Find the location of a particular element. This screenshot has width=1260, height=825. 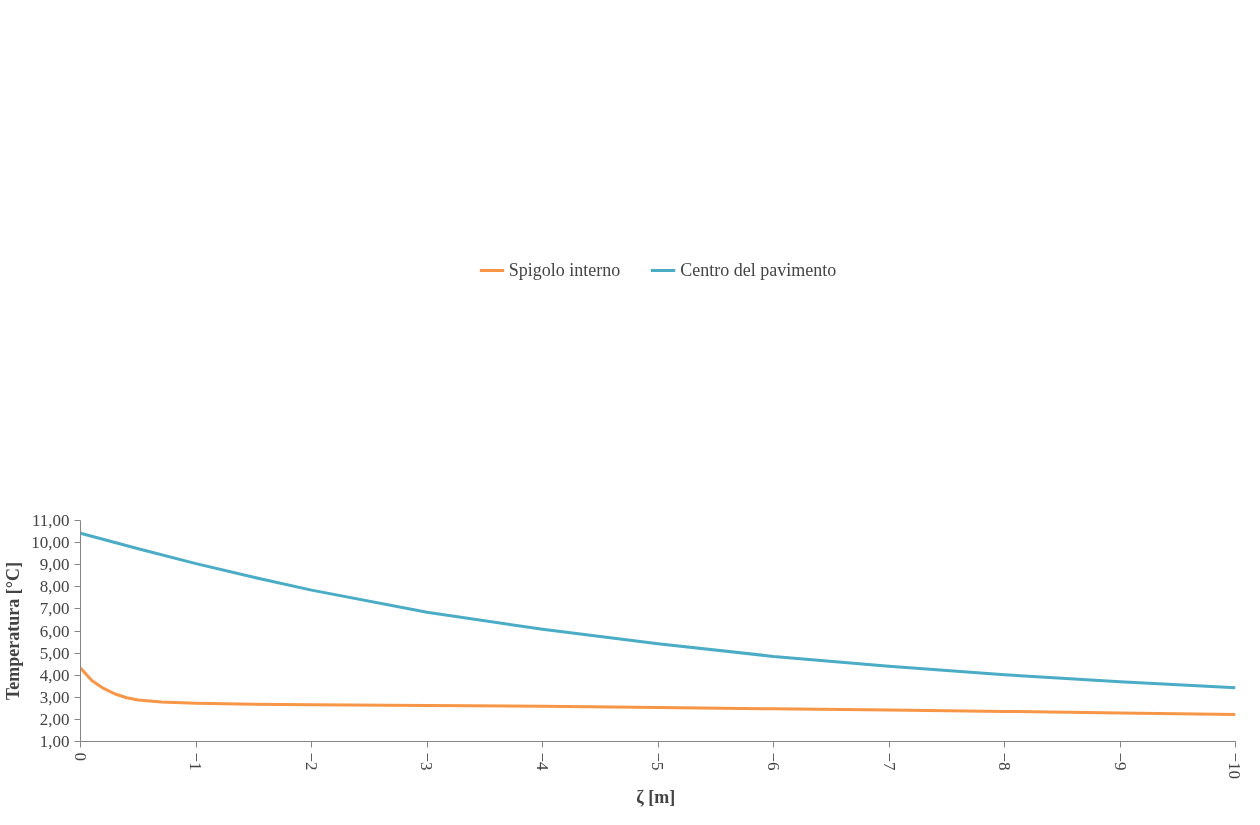

y-tick-label: 8,00 is located at coordinates (54, 587).